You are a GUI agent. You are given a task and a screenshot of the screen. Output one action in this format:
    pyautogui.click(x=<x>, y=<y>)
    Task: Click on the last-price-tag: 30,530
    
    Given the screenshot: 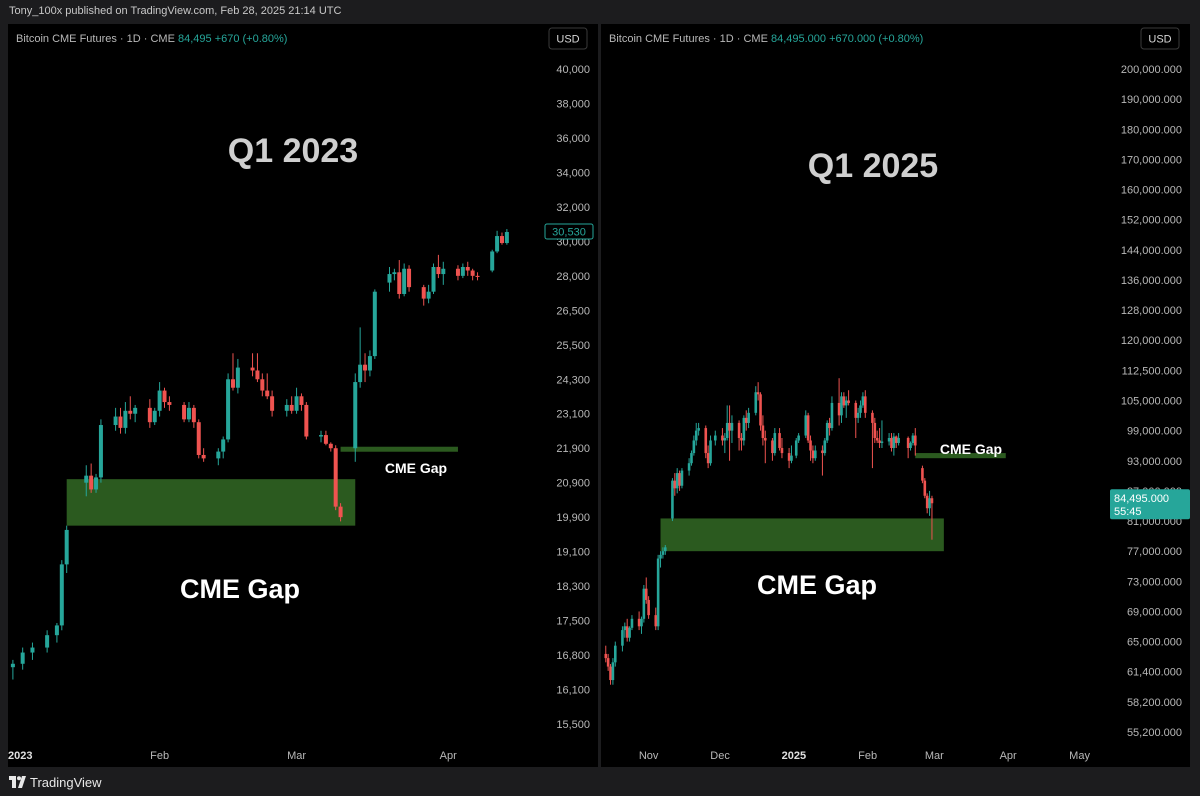 What is the action you would take?
    pyautogui.click(x=569, y=231)
    